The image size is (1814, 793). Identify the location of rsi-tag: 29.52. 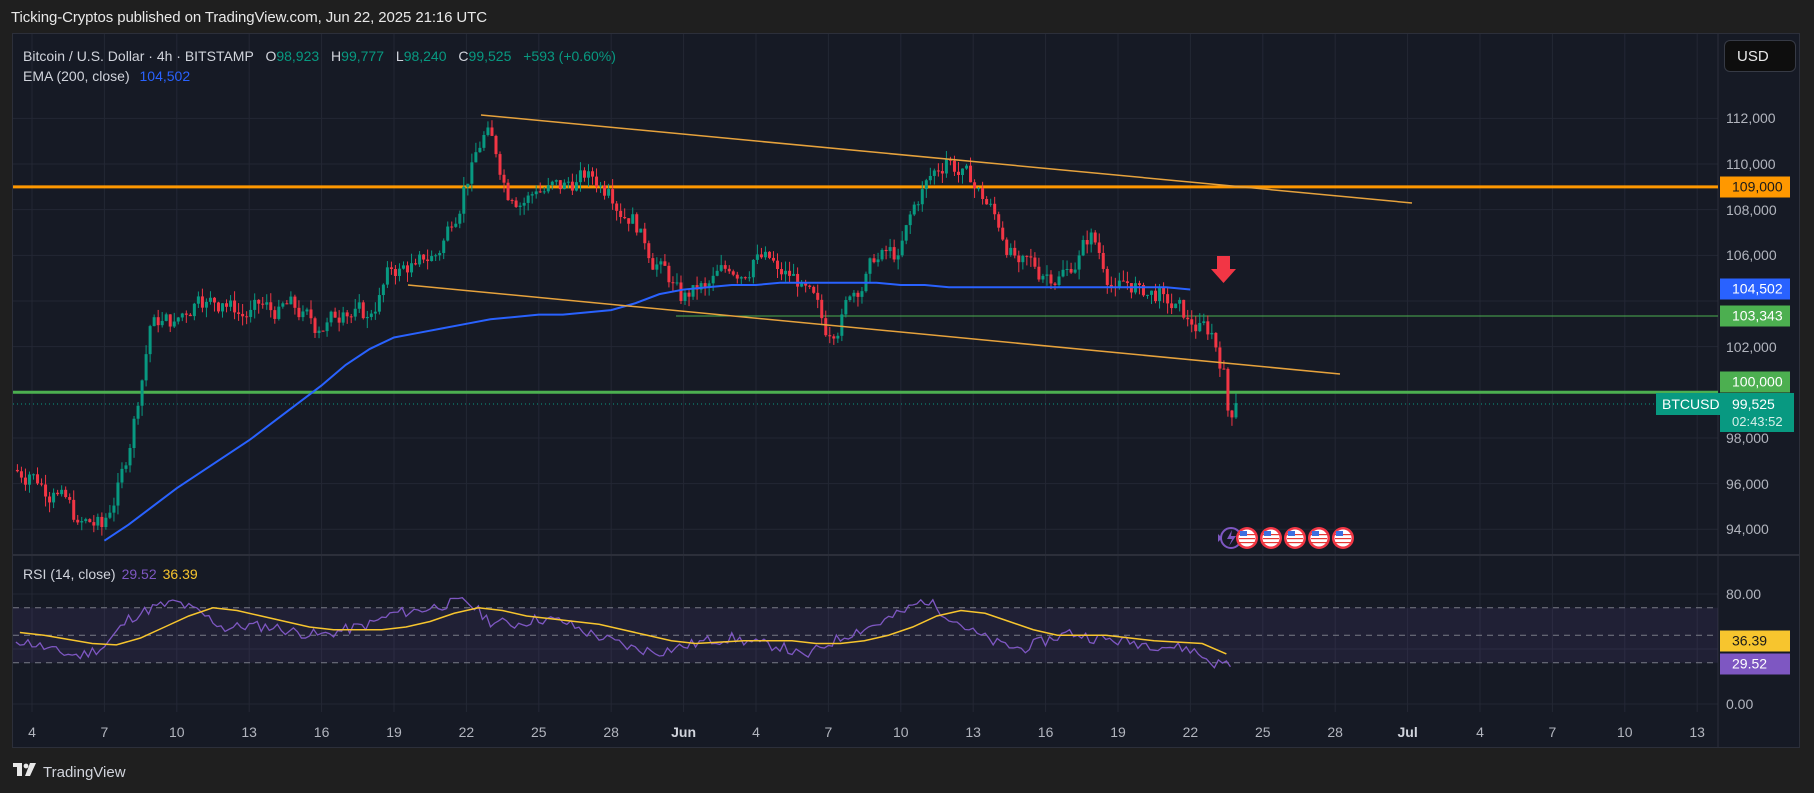
(1755, 664).